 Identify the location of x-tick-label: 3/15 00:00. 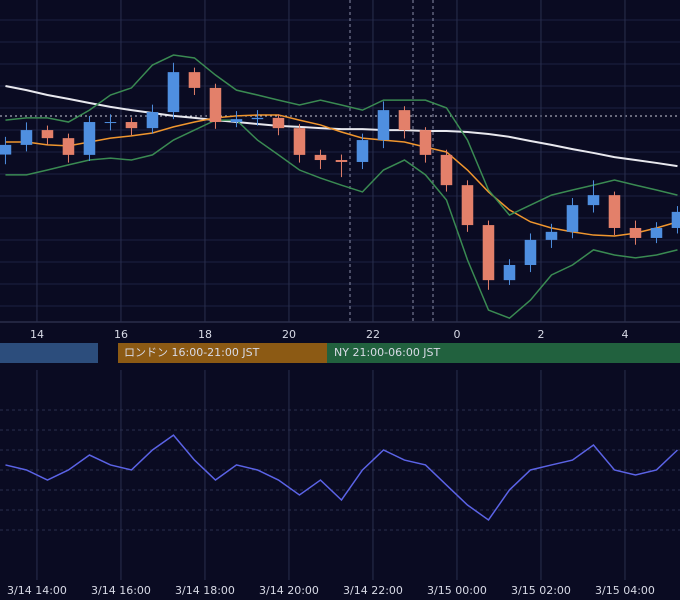
(457, 590).